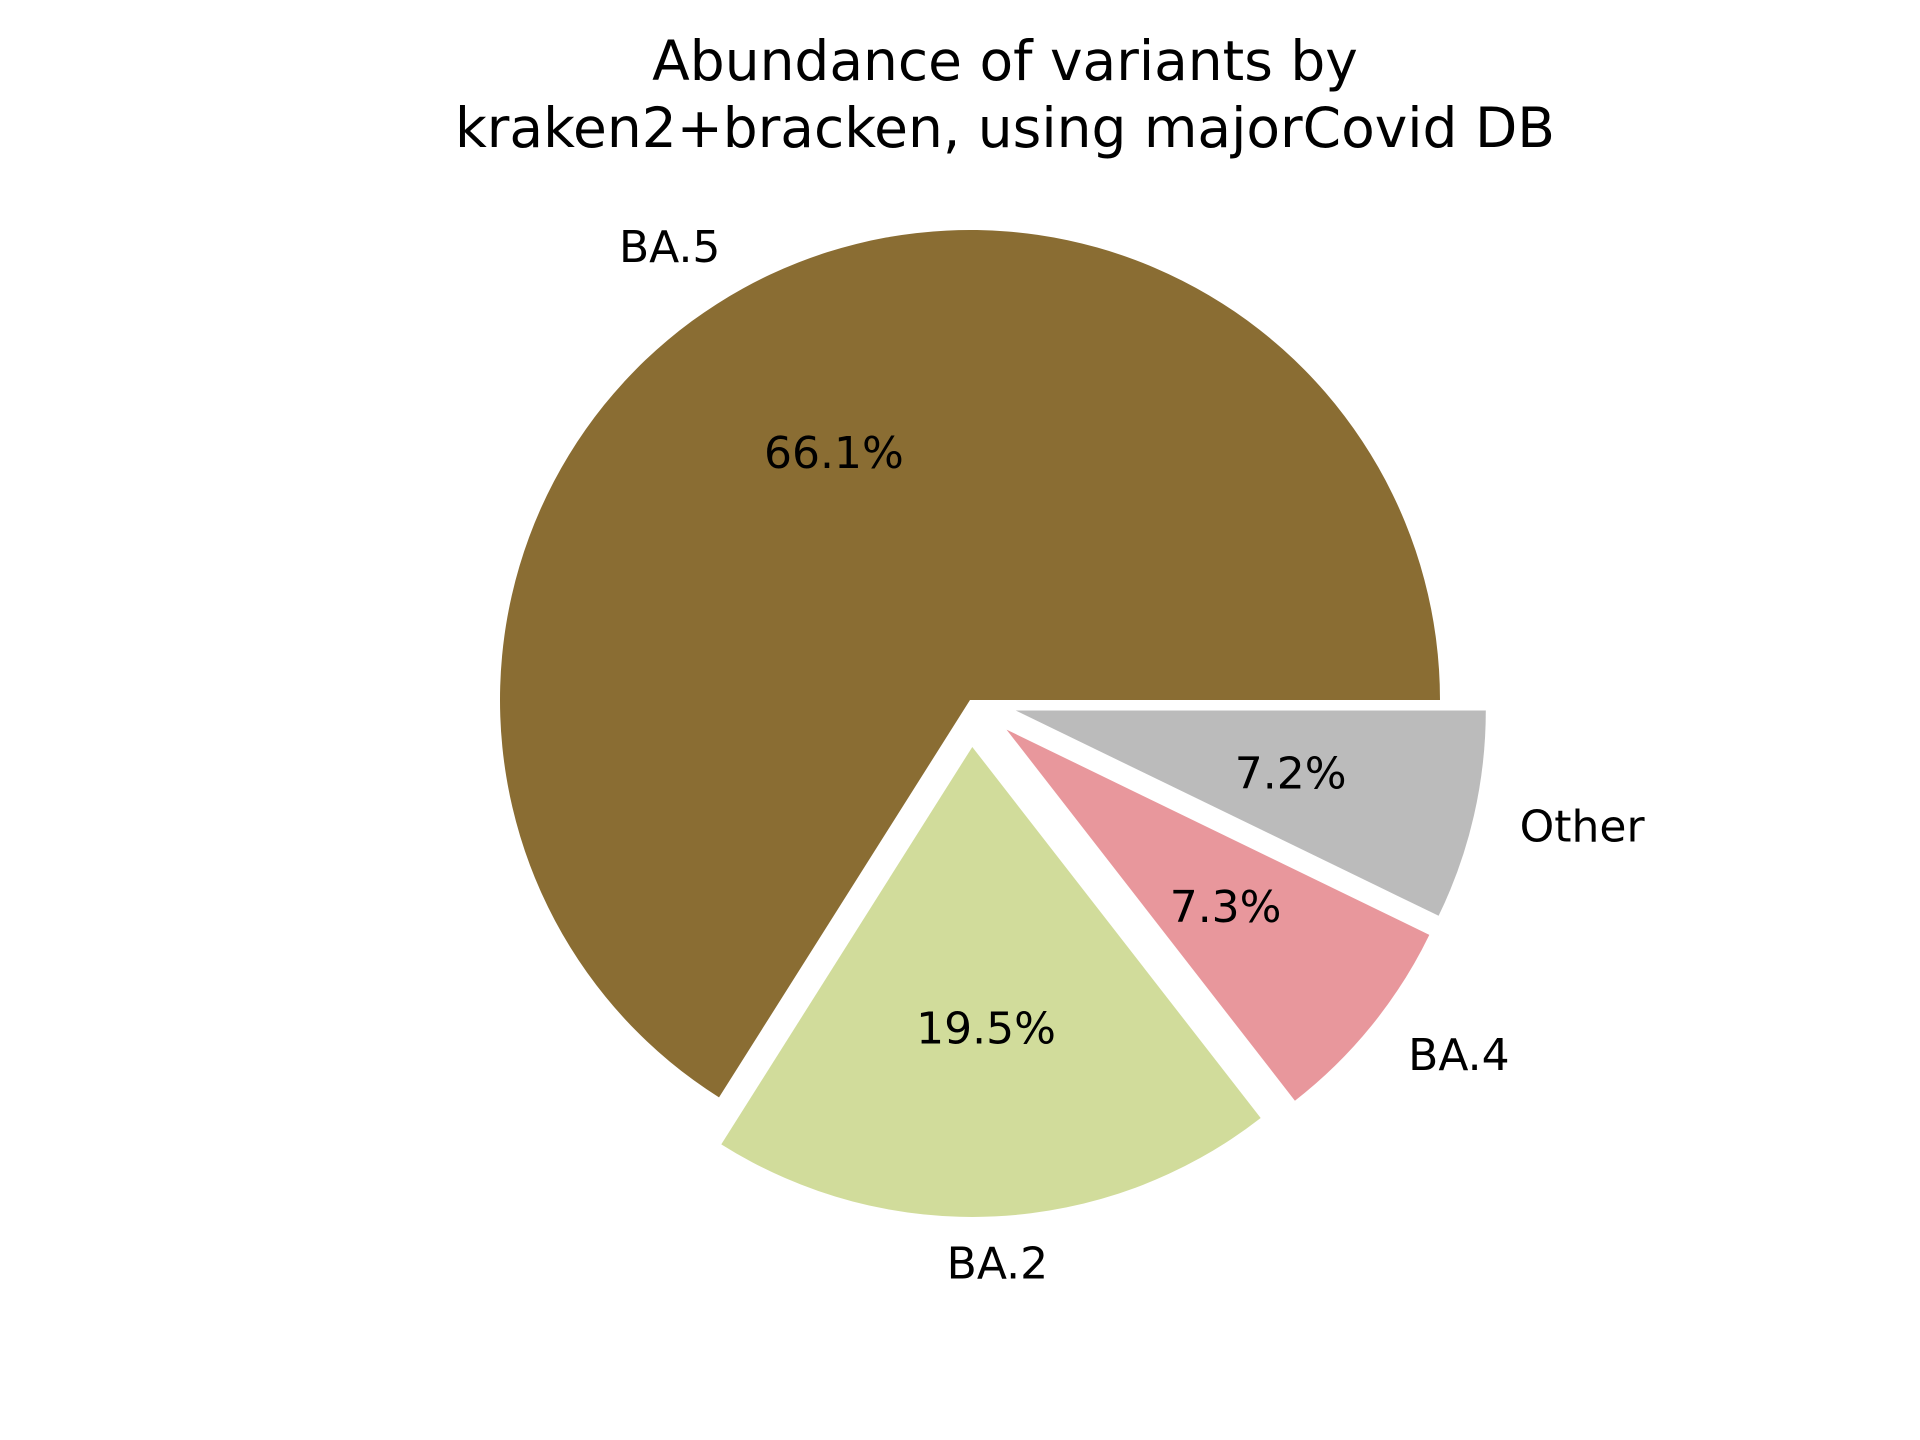  Describe the element at coordinates (1005, 61) in the screenshot. I see `chart-title-line-1: Abundance of variants by` at that location.